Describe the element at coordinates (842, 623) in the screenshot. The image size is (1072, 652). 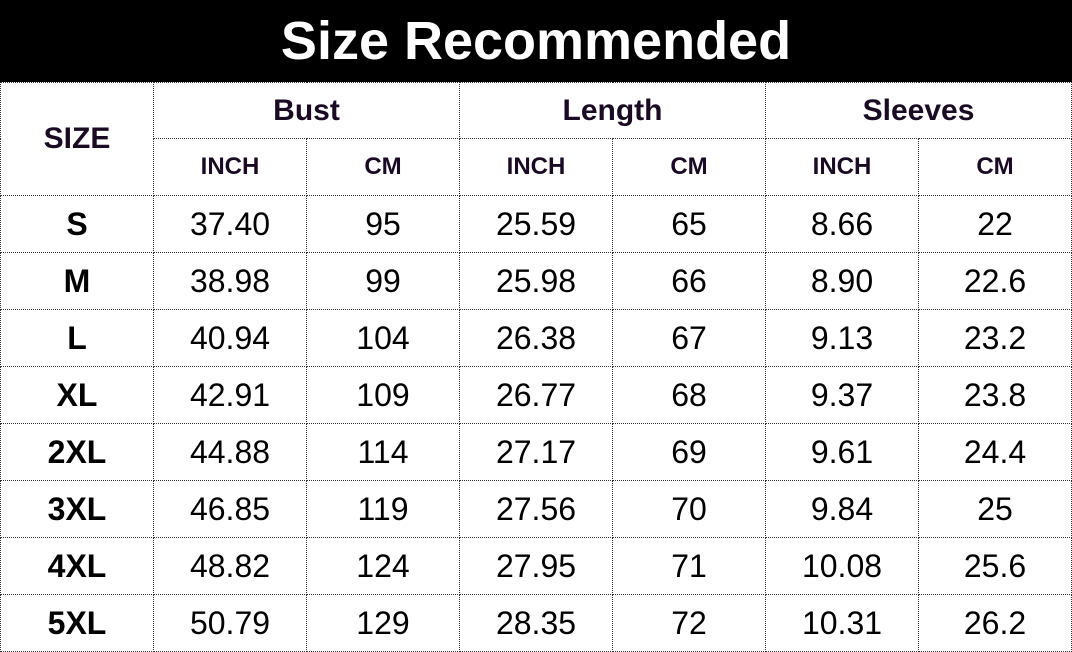
I see `value-cell: 10.31` at that location.